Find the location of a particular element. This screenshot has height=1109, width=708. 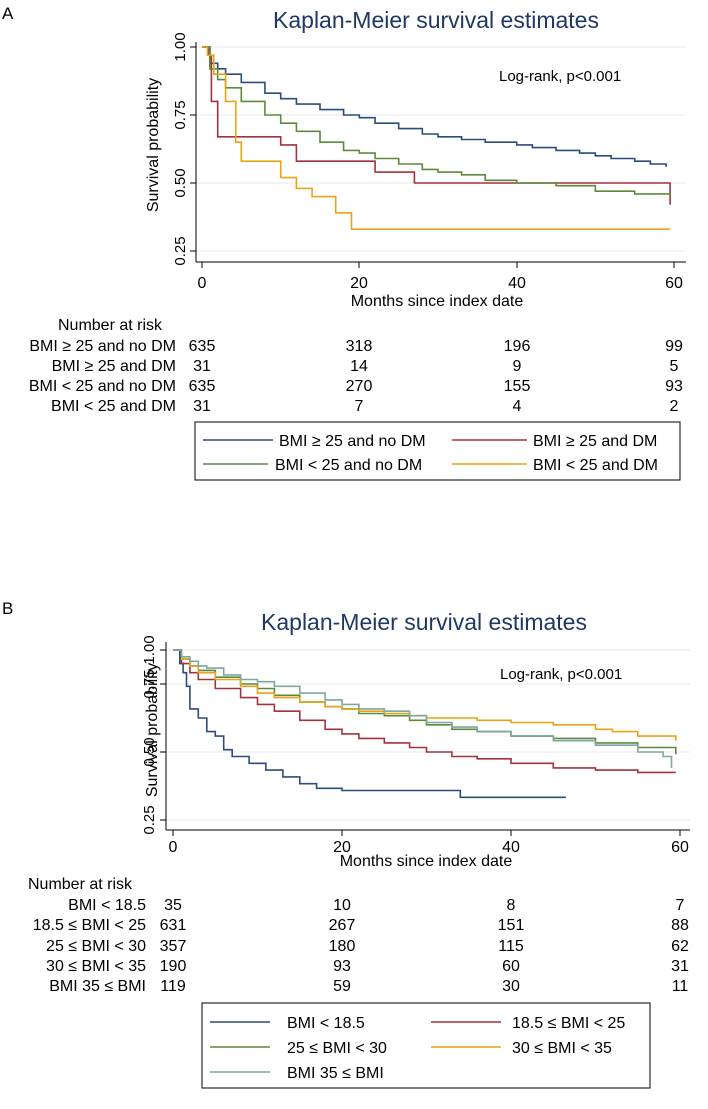

panel-b-xtick-label-40: 40 is located at coordinates (511, 847).